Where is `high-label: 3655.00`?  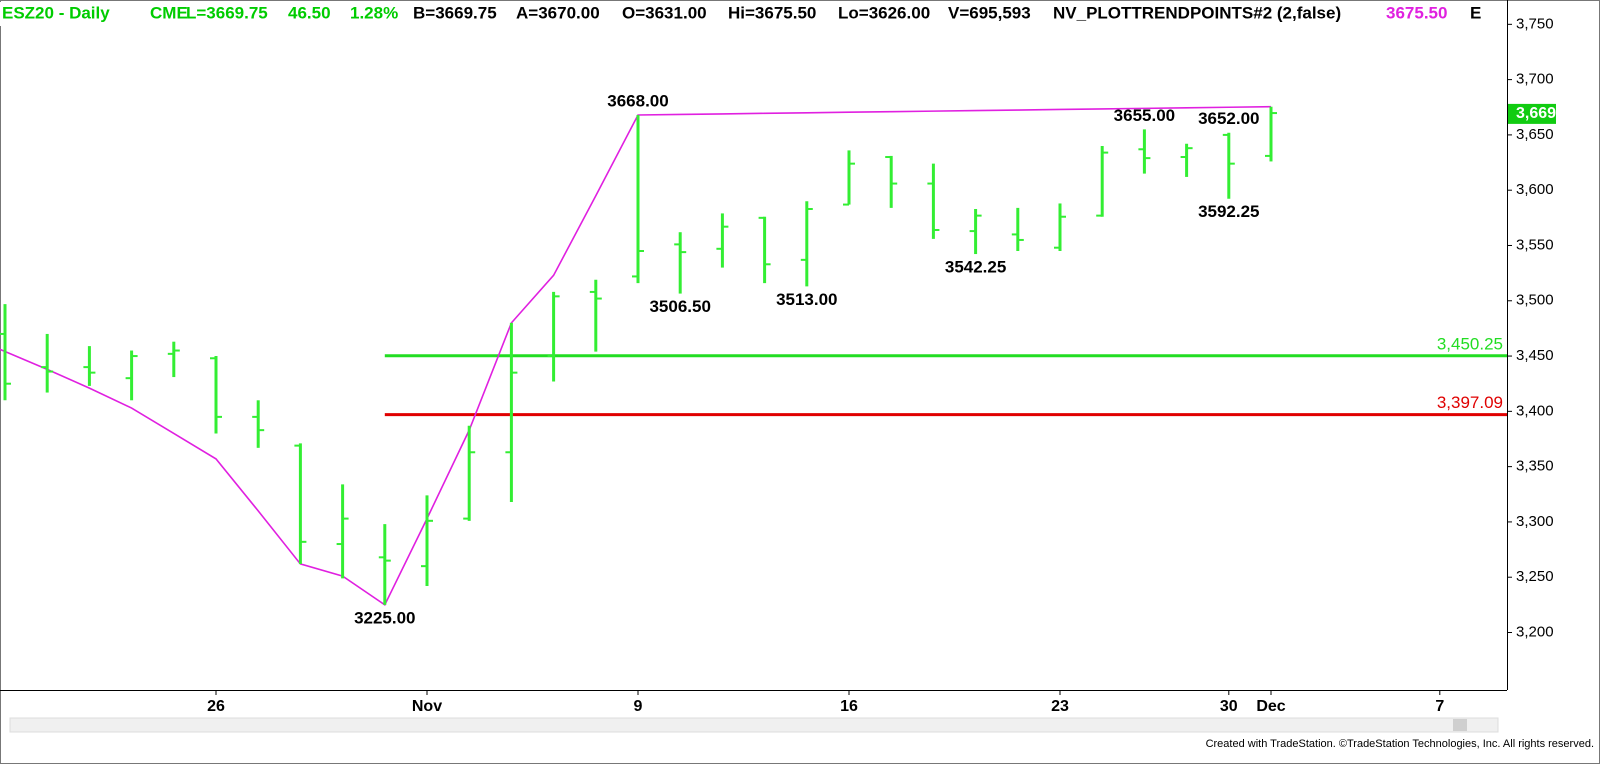
high-label: 3655.00 is located at coordinates (1144, 115).